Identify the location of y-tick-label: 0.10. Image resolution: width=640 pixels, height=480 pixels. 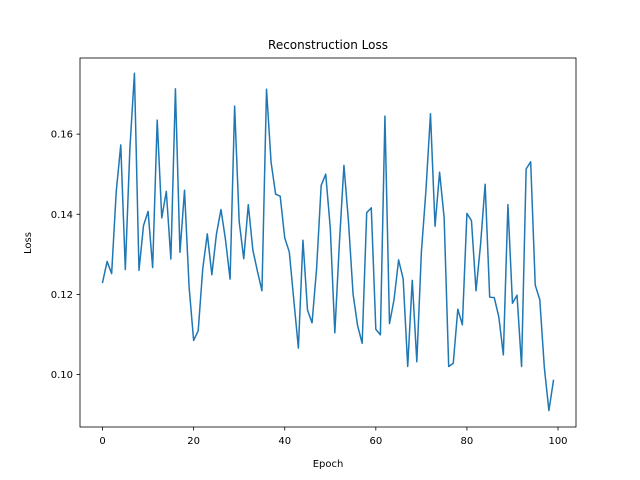
(62, 375).